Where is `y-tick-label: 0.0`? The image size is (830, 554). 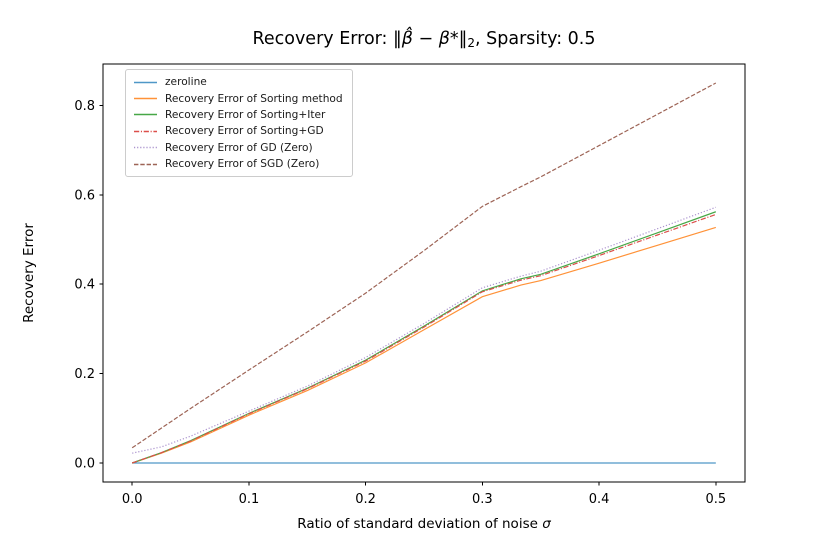
y-tick-label: 0.0 is located at coordinates (84, 464).